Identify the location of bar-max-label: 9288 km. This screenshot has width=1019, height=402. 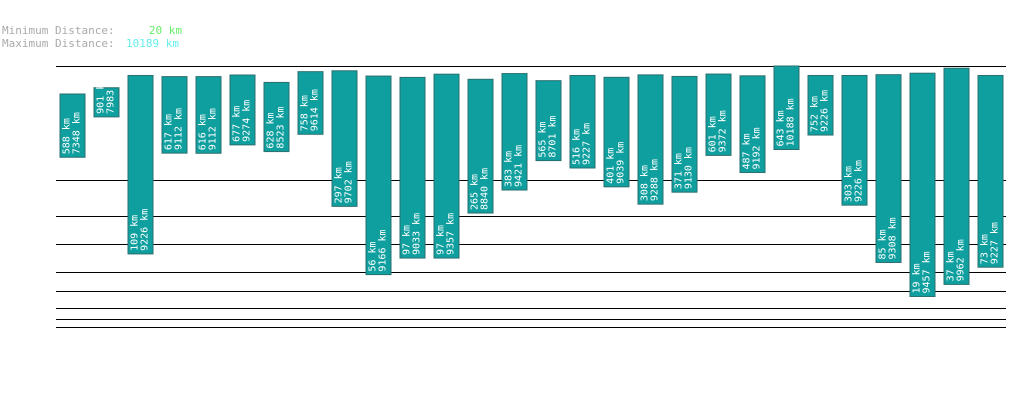
(655, 180).